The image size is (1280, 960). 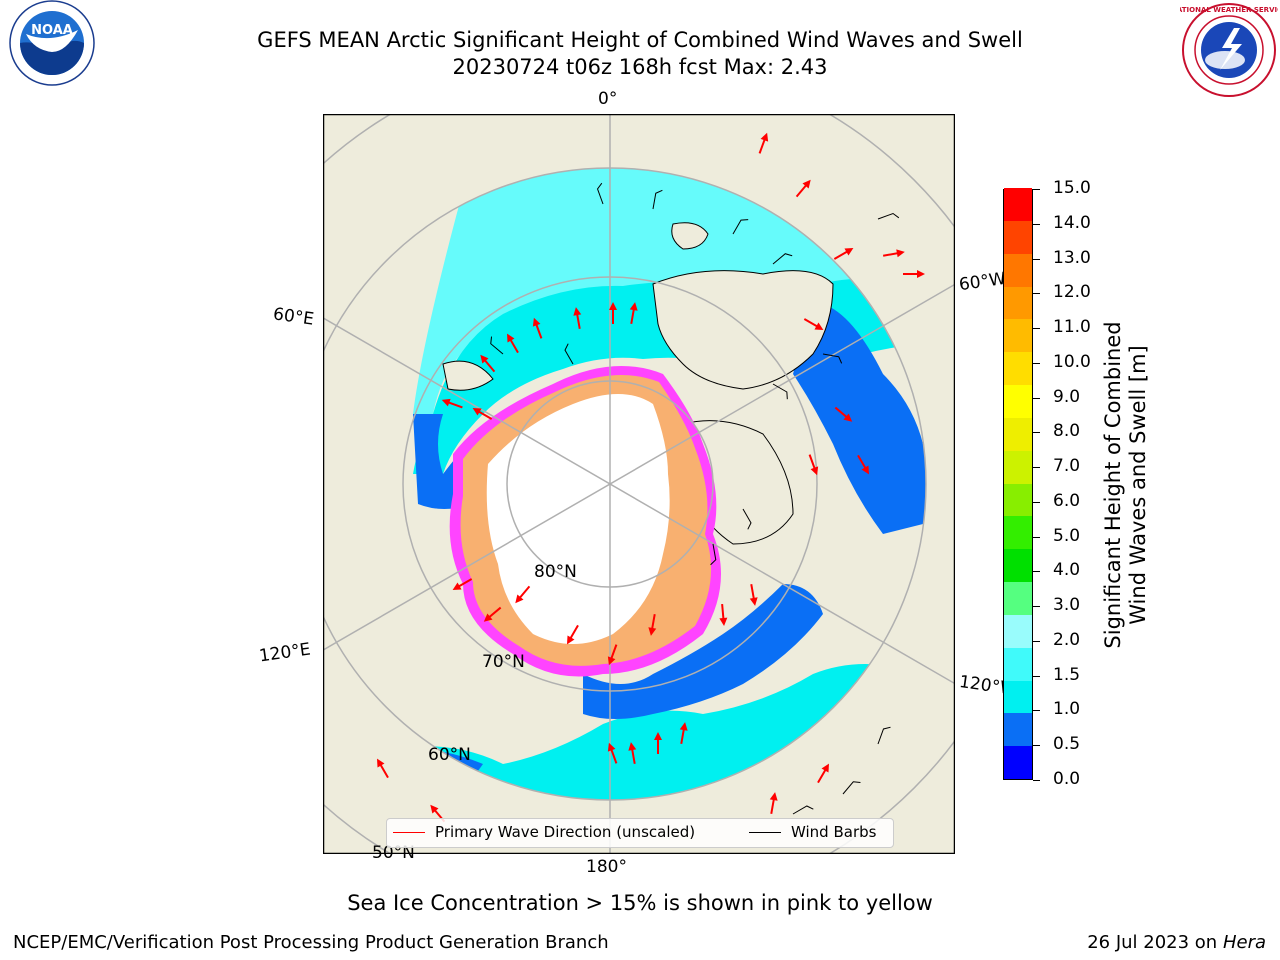 What do you see at coordinates (812, 832) in the screenshot?
I see `legend-item-wind-barbs: Wind Barbs` at bounding box center [812, 832].